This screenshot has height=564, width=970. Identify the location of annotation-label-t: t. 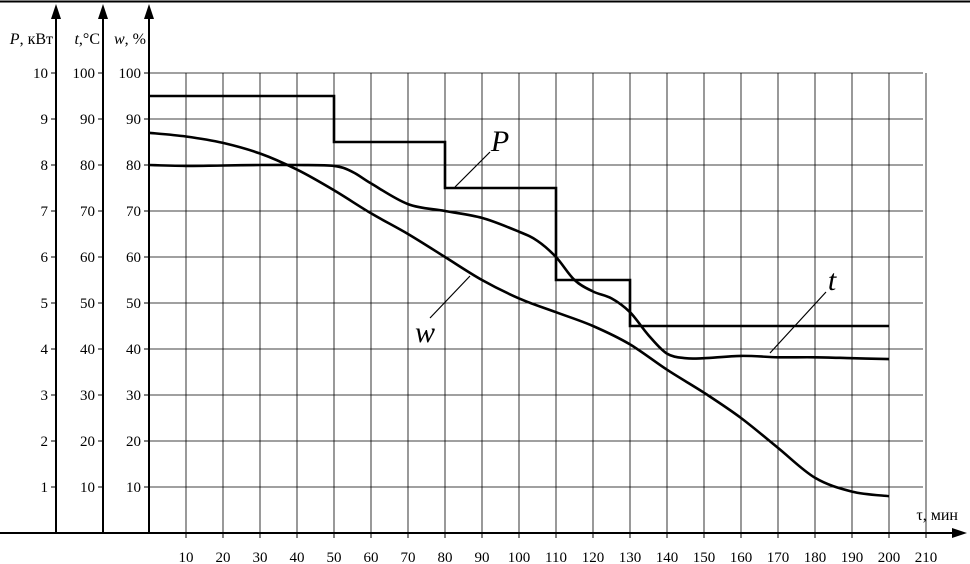
(832, 280).